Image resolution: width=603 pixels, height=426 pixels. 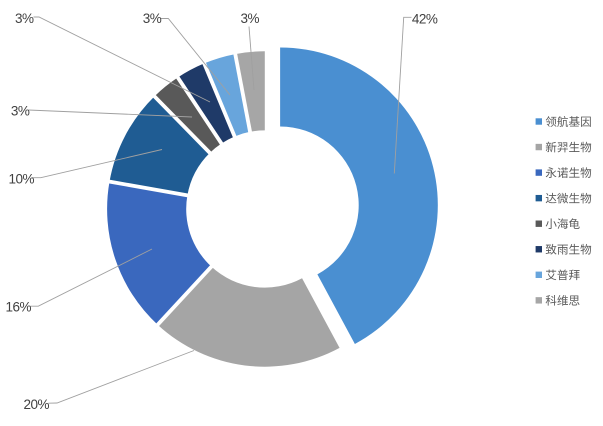 What do you see at coordinates (22, 179) in the screenshot?
I see `svg-text: 10%` at bounding box center [22, 179].